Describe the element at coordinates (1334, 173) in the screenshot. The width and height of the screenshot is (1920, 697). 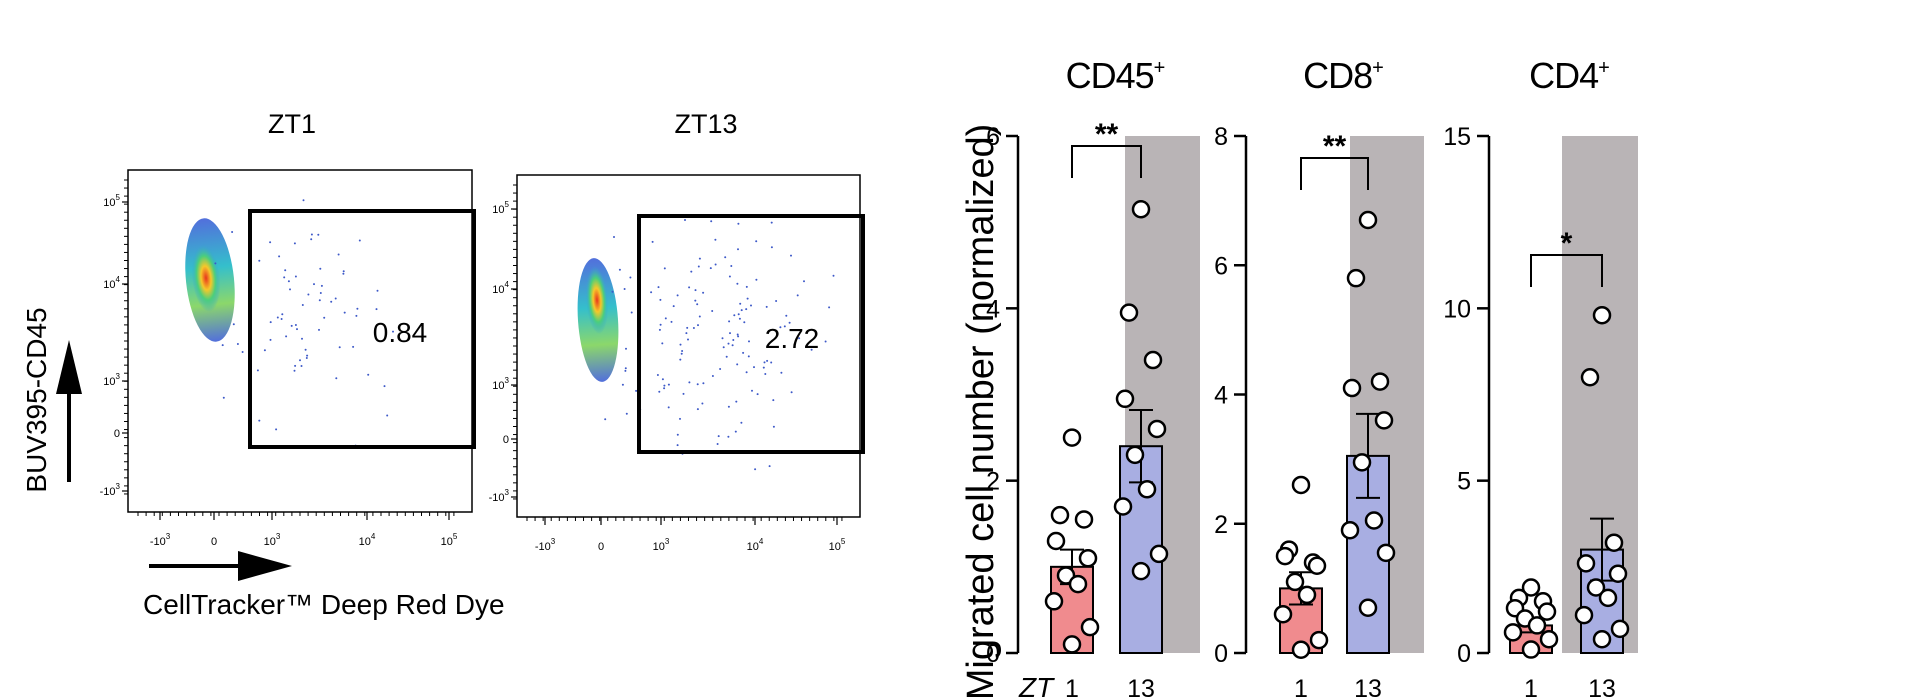
I see `significance-bracket` at that location.